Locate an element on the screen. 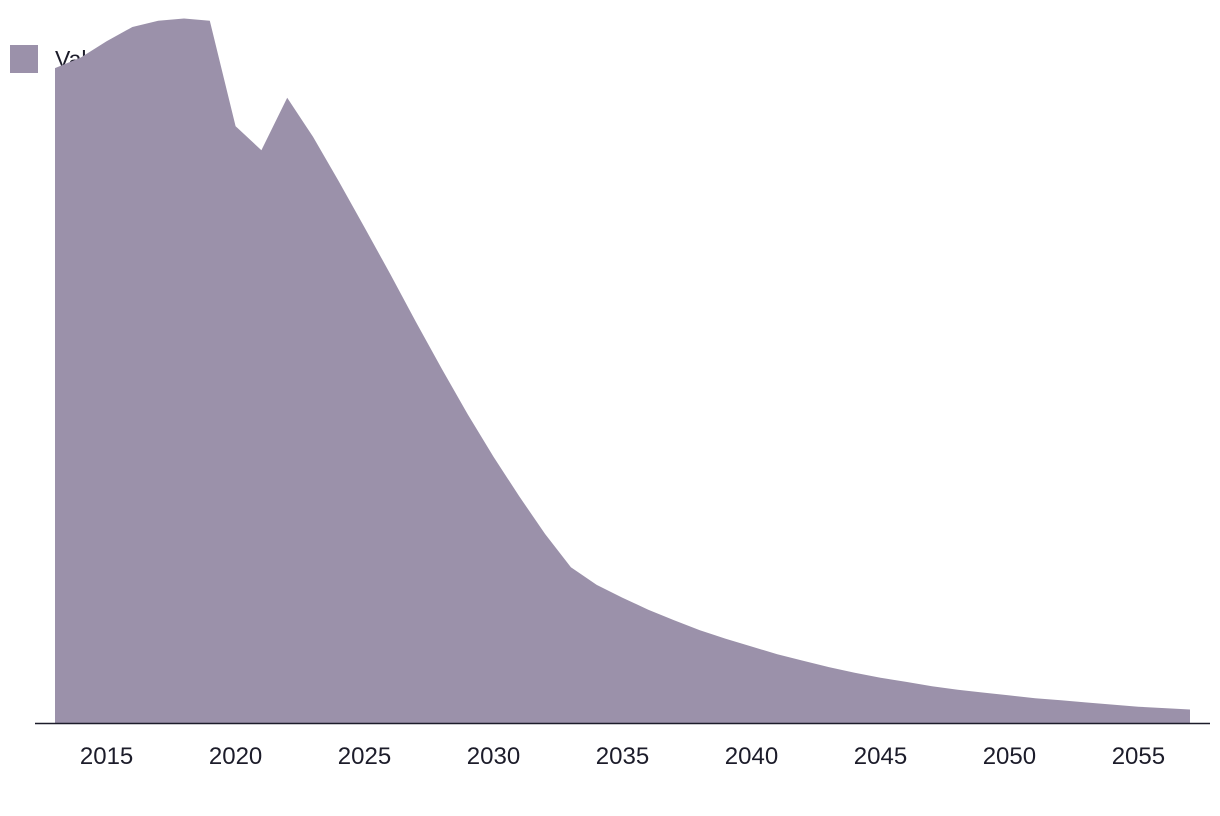 The width and height of the screenshot is (1220, 816). x-axis-ticks: 2015 2020 2025 2030 2035 2040 2045 2050 2055 is located at coordinates (622, 756).